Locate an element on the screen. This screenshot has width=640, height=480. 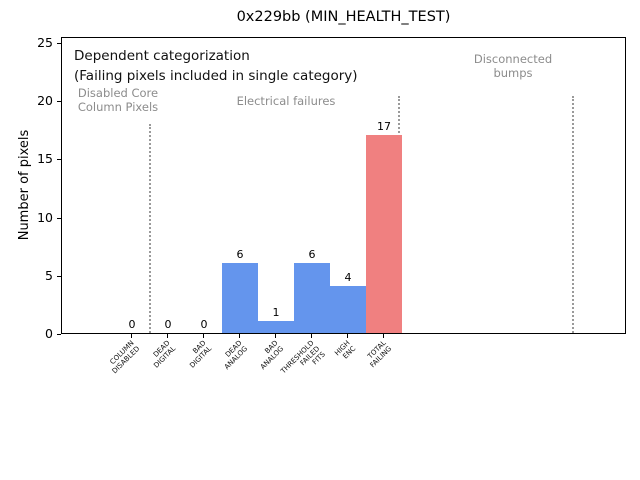
y-tick-label: 20 is located at coordinates (45, 100).